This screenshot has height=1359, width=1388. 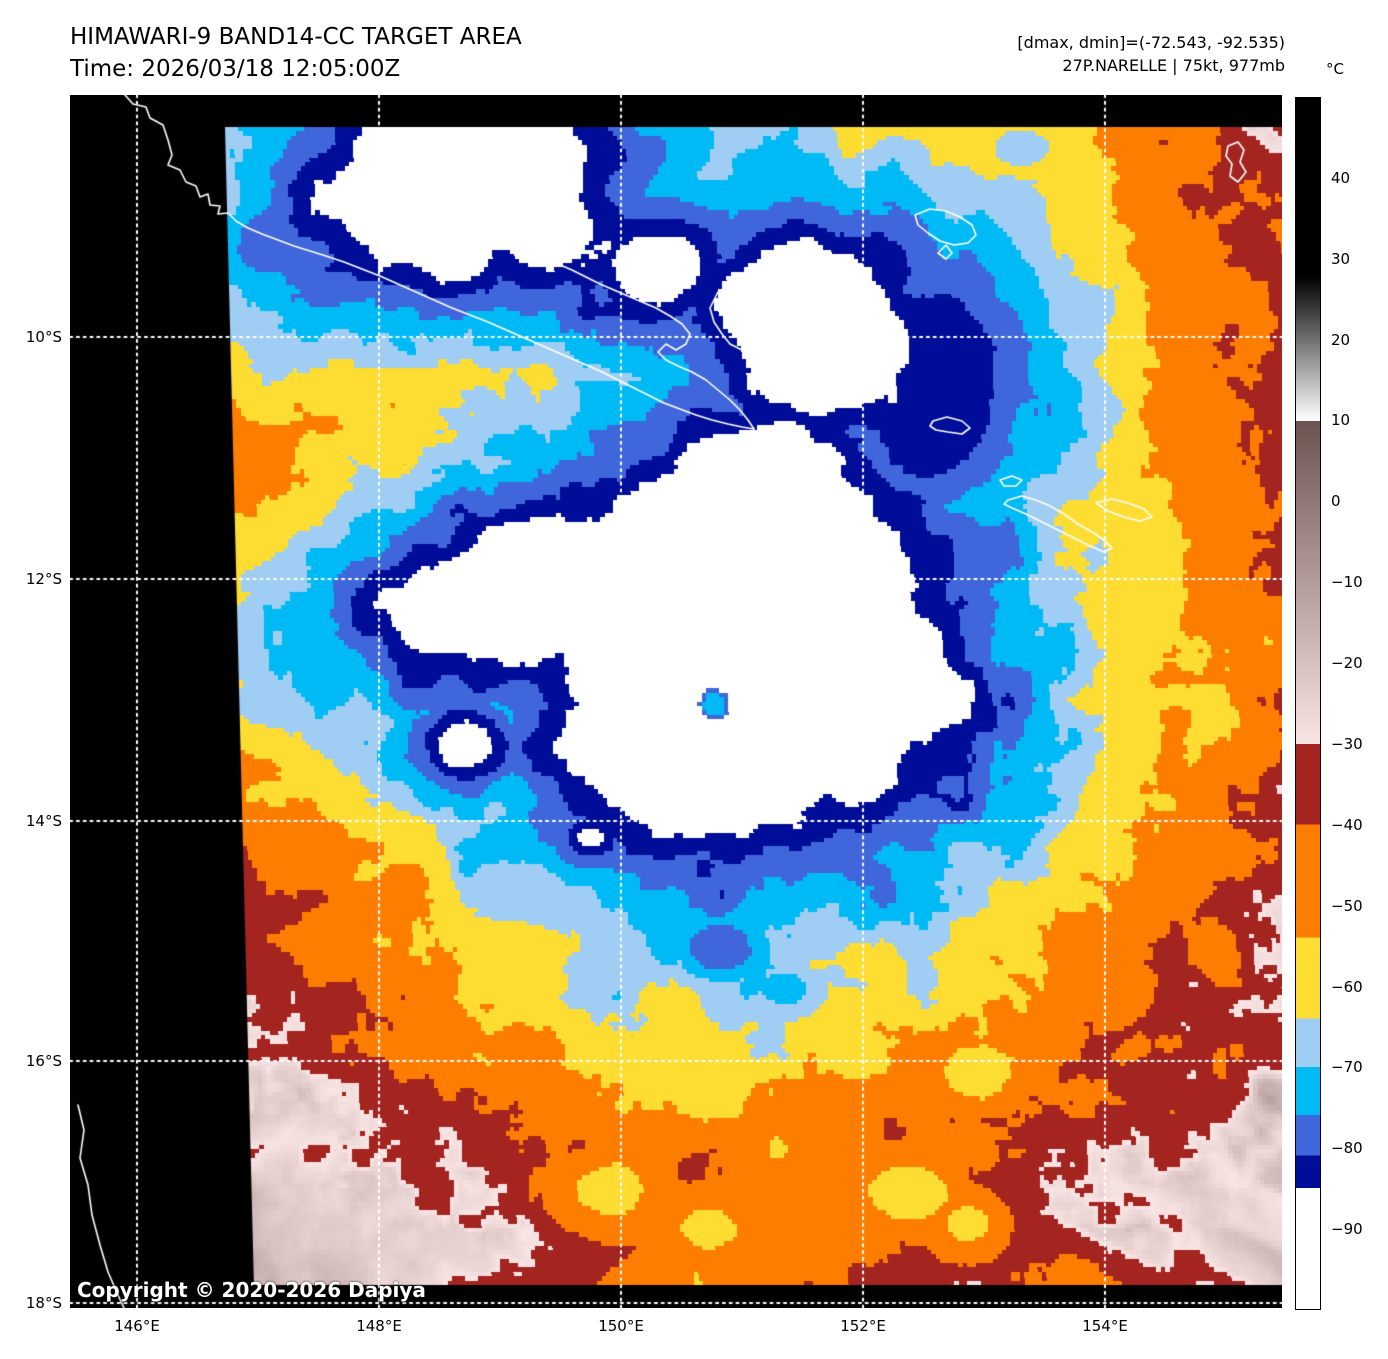 What do you see at coordinates (137, 1326) in the screenshot?
I see `x-tick-label: 146°E` at bounding box center [137, 1326].